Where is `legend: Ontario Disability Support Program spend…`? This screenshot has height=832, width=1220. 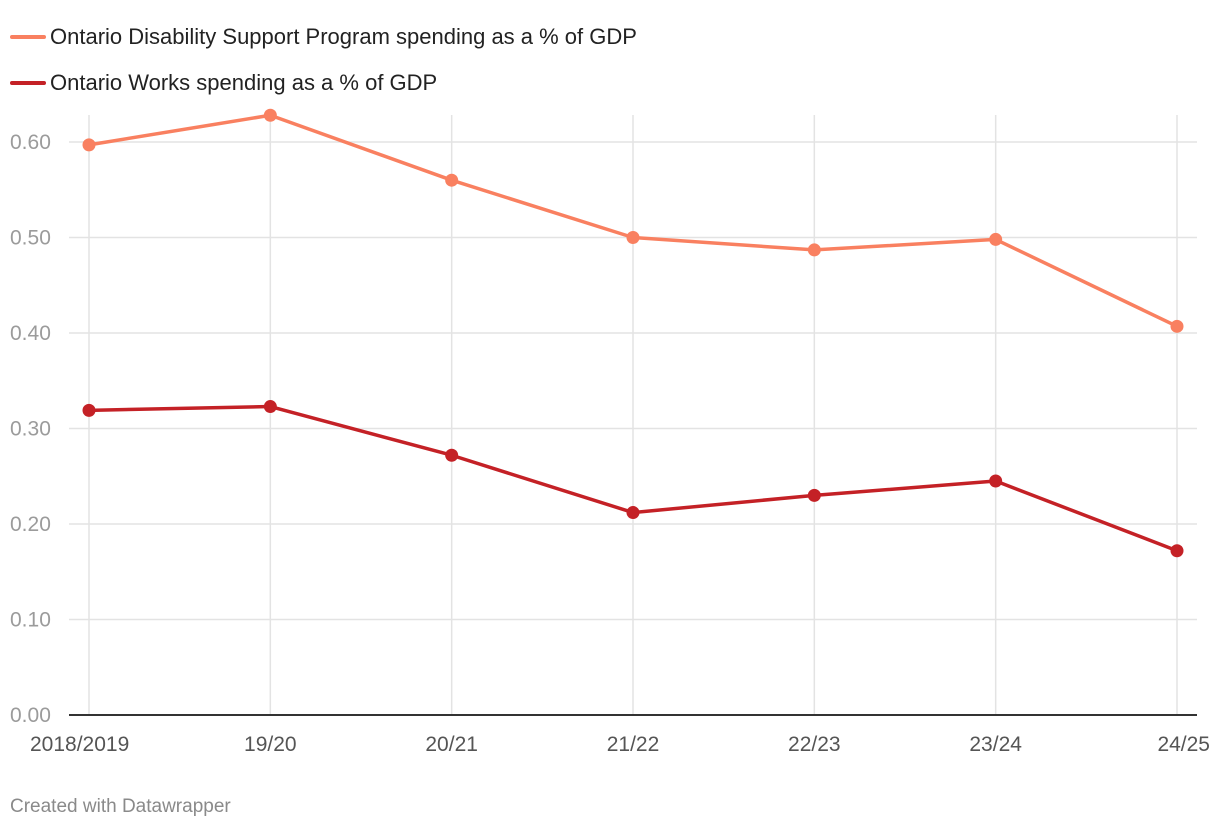
legend: Ontario Disability Support Program spend… is located at coordinates (323, 60).